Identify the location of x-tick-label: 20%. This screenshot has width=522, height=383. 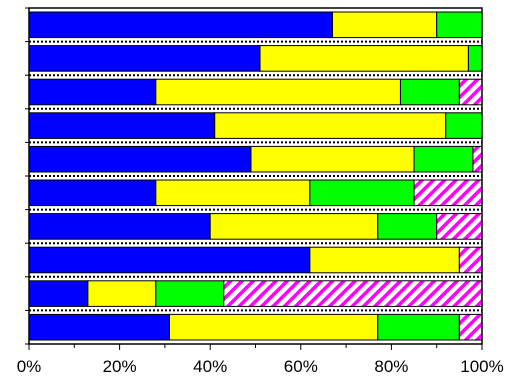
(120, 366).